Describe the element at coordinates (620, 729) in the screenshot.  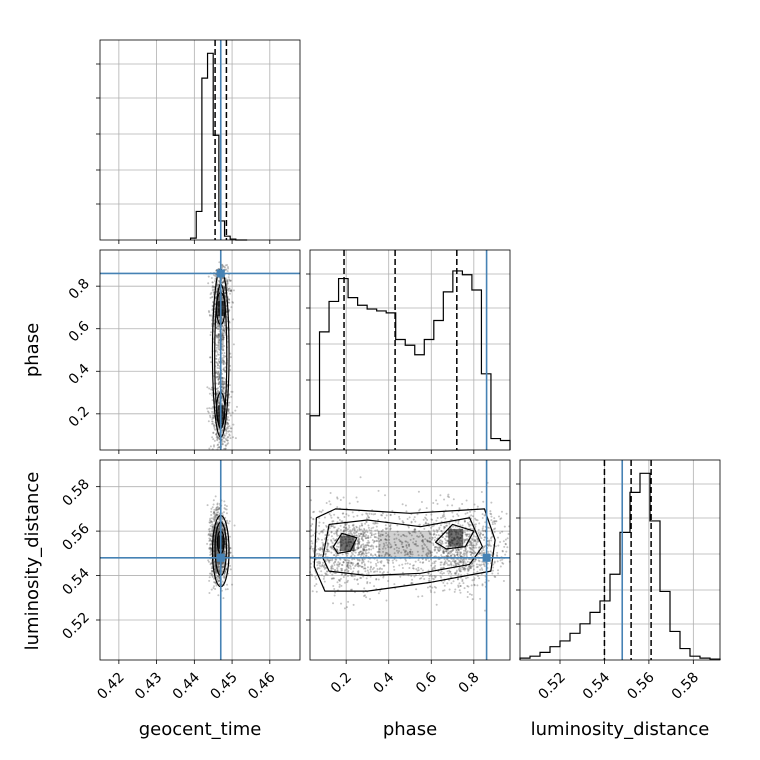
I see `x-axis-label-luminosity-distance: luminosity_distance` at that location.